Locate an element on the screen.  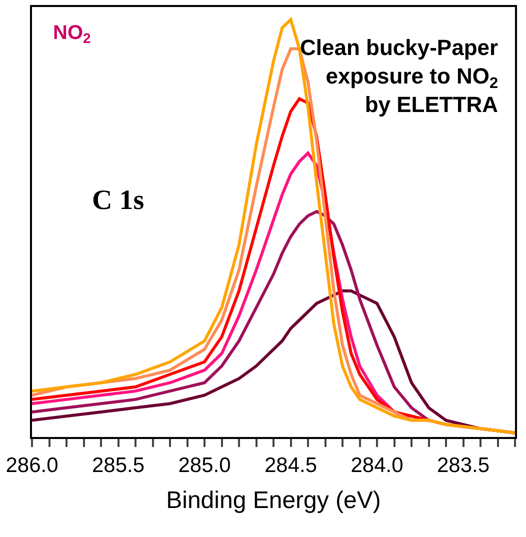
x-tick-label: 285.0 is located at coordinates (204, 465).